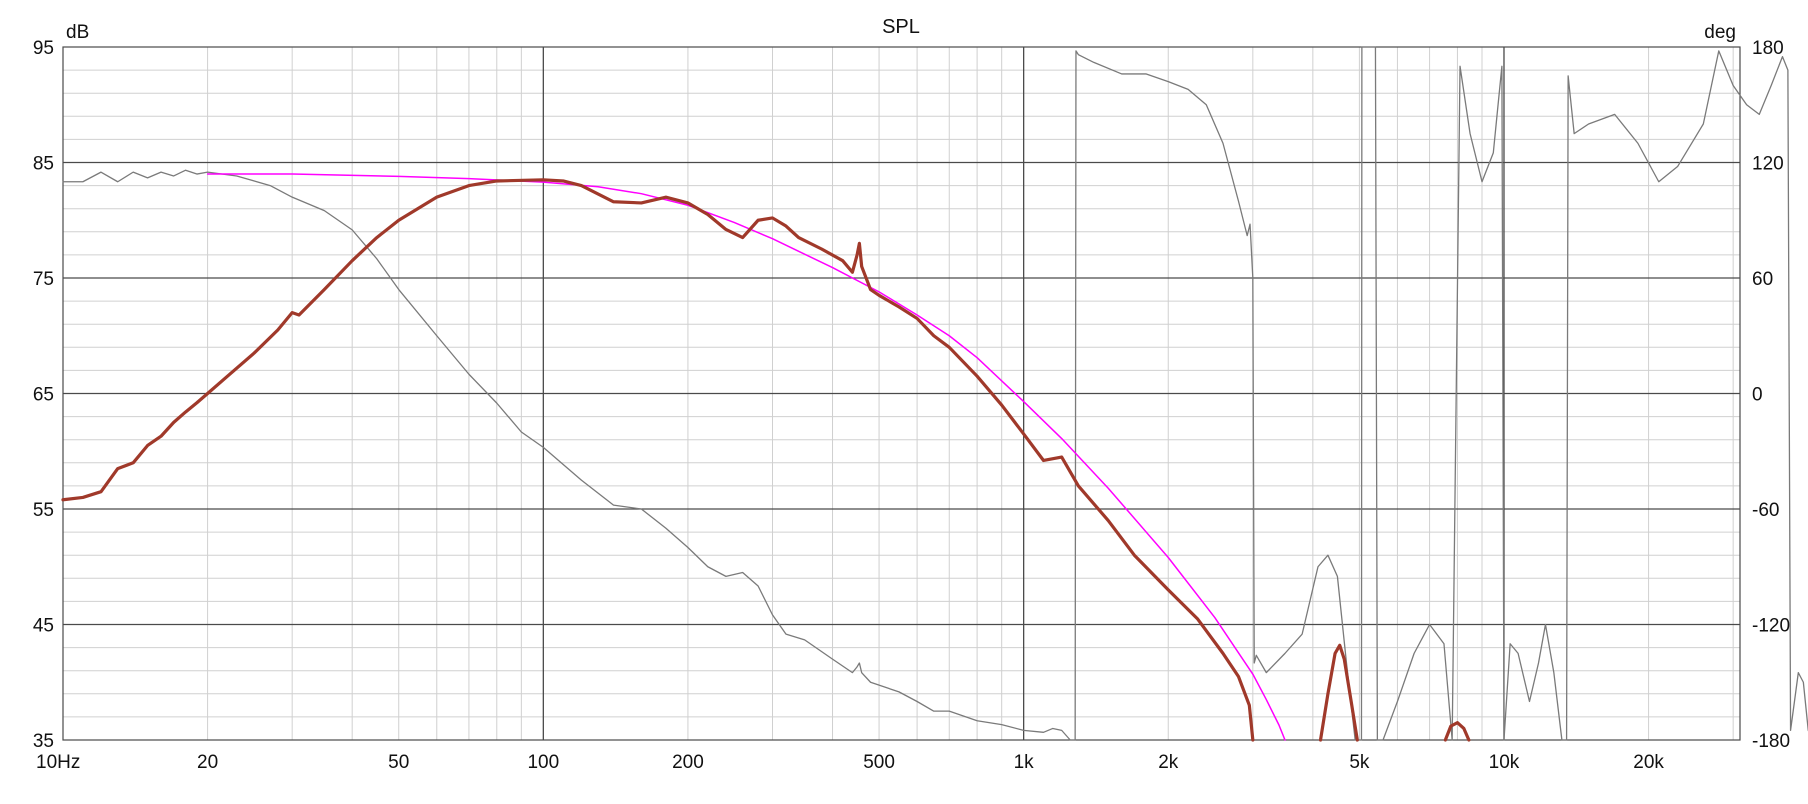  What do you see at coordinates (1771, 741) in the screenshot?
I see `y-right-tick-label: -180` at bounding box center [1771, 741].